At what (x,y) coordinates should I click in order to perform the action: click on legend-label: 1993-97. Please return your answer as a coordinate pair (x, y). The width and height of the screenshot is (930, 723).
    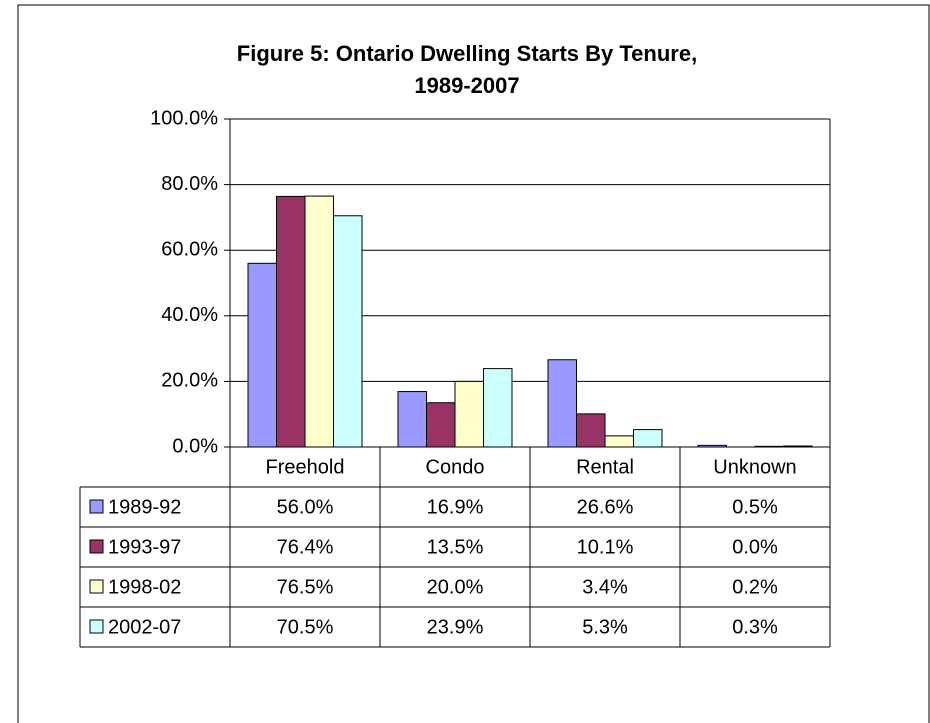
    Looking at the image, I should click on (144, 547).